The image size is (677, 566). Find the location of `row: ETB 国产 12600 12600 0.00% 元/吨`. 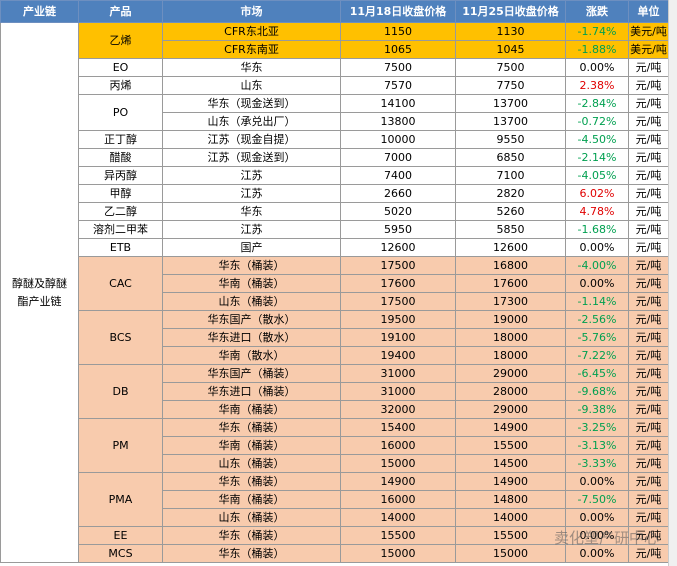

row: ETB 国产 12600 12600 0.00% 元/吨 is located at coordinates (335, 247).